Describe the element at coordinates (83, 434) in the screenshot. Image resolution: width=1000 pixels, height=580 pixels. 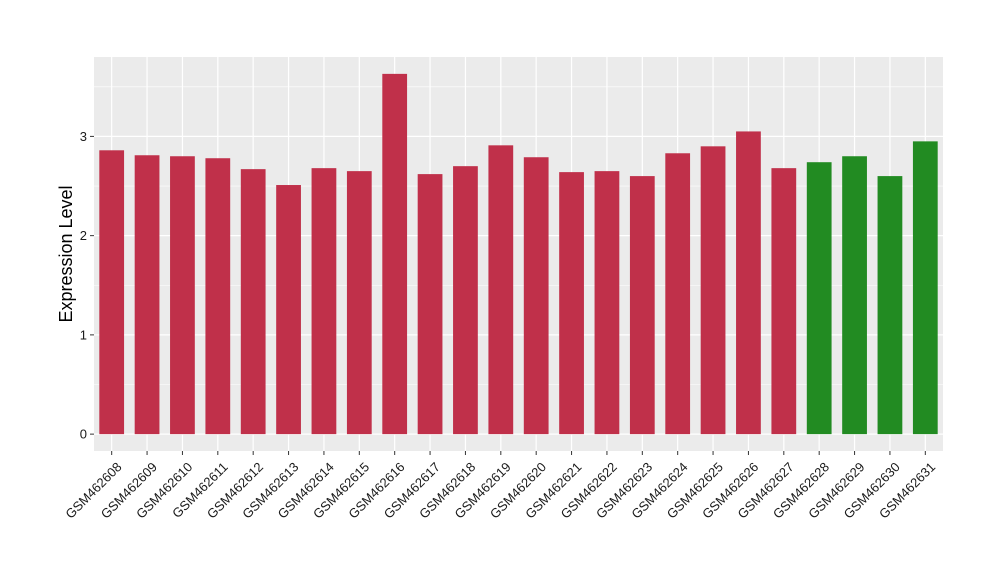
I see `y-tick-label: 0` at that location.